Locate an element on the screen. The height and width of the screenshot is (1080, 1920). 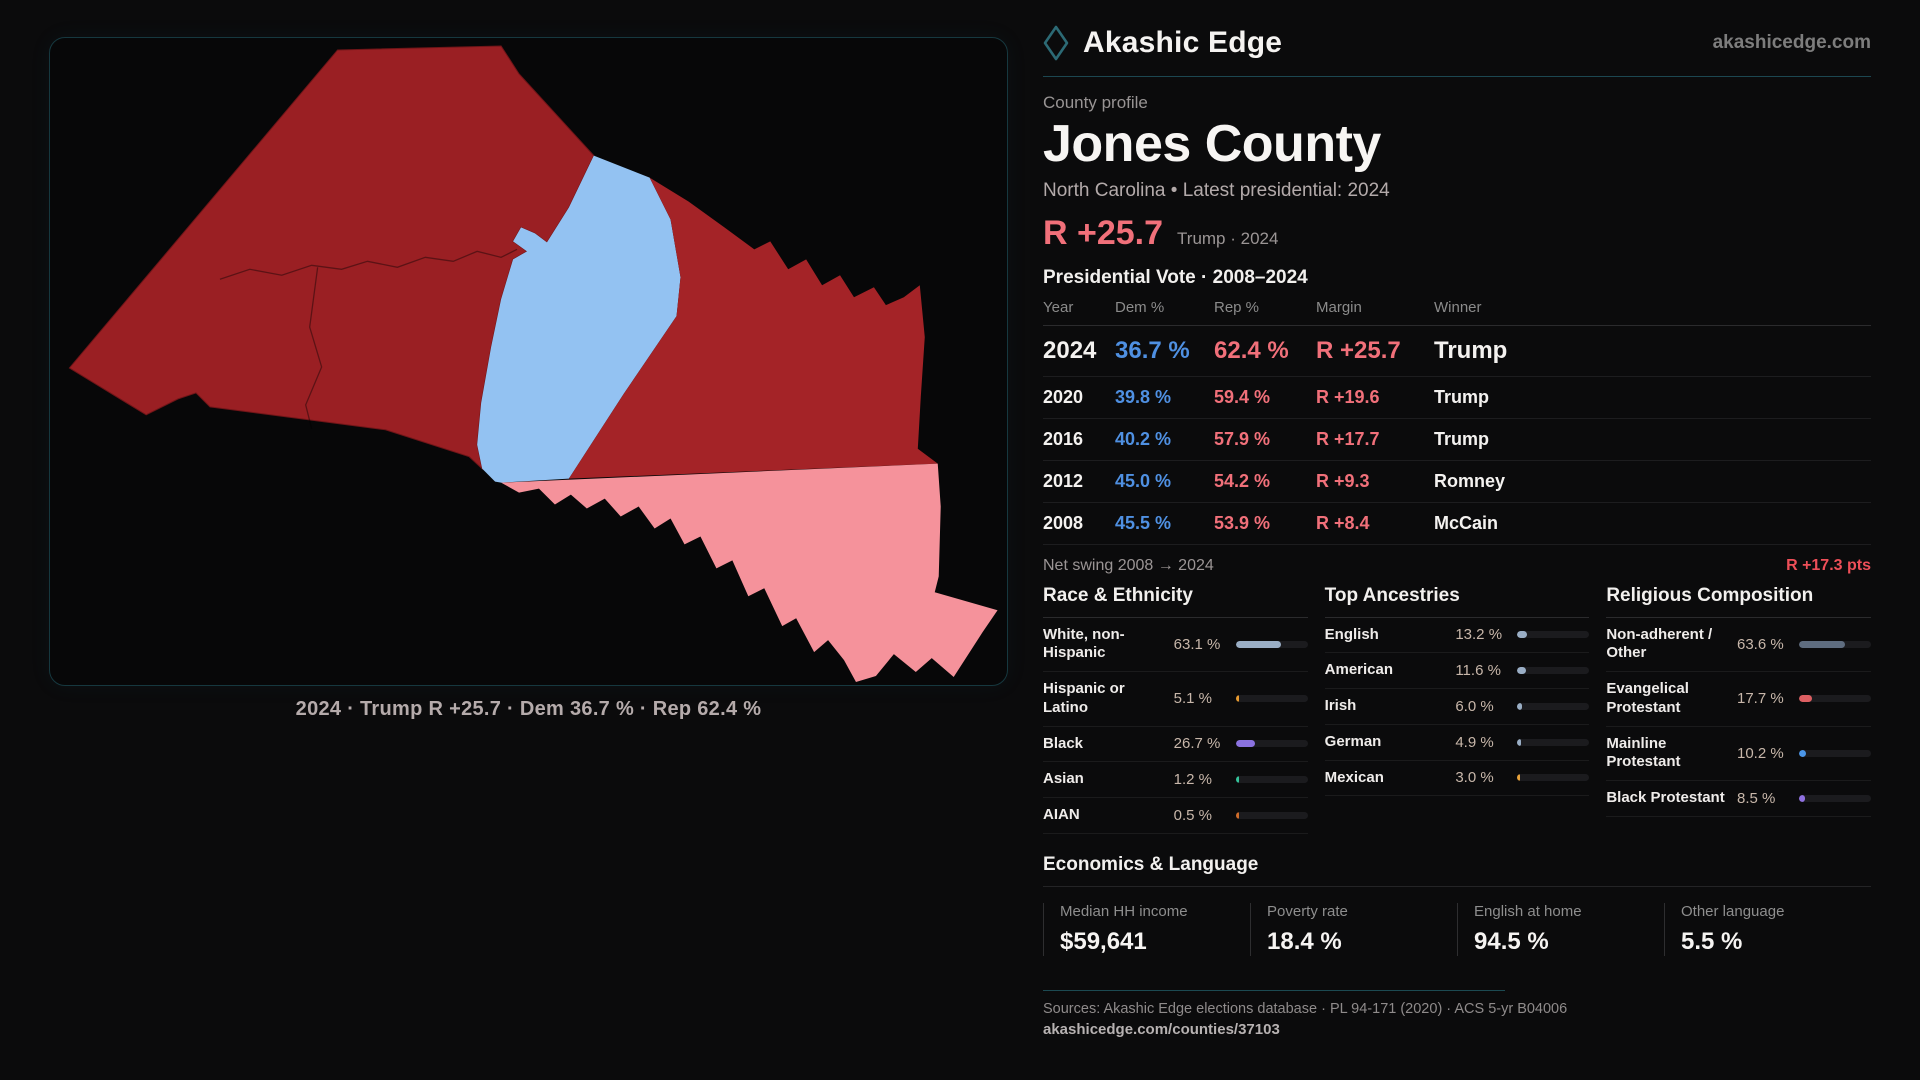
cell-year: 2024 is located at coordinates (1070, 350).